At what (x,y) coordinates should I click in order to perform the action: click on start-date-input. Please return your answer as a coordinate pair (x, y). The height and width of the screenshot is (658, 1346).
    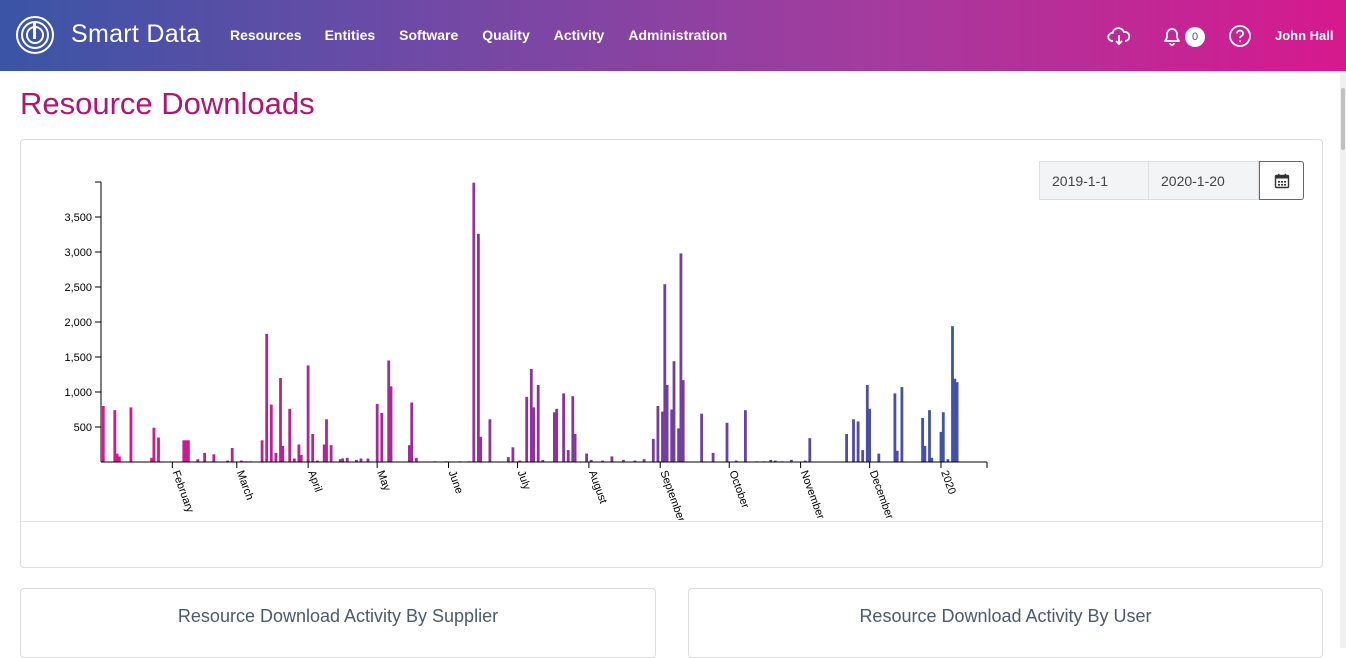
    Looking at the image, I should click on (1094, 180).